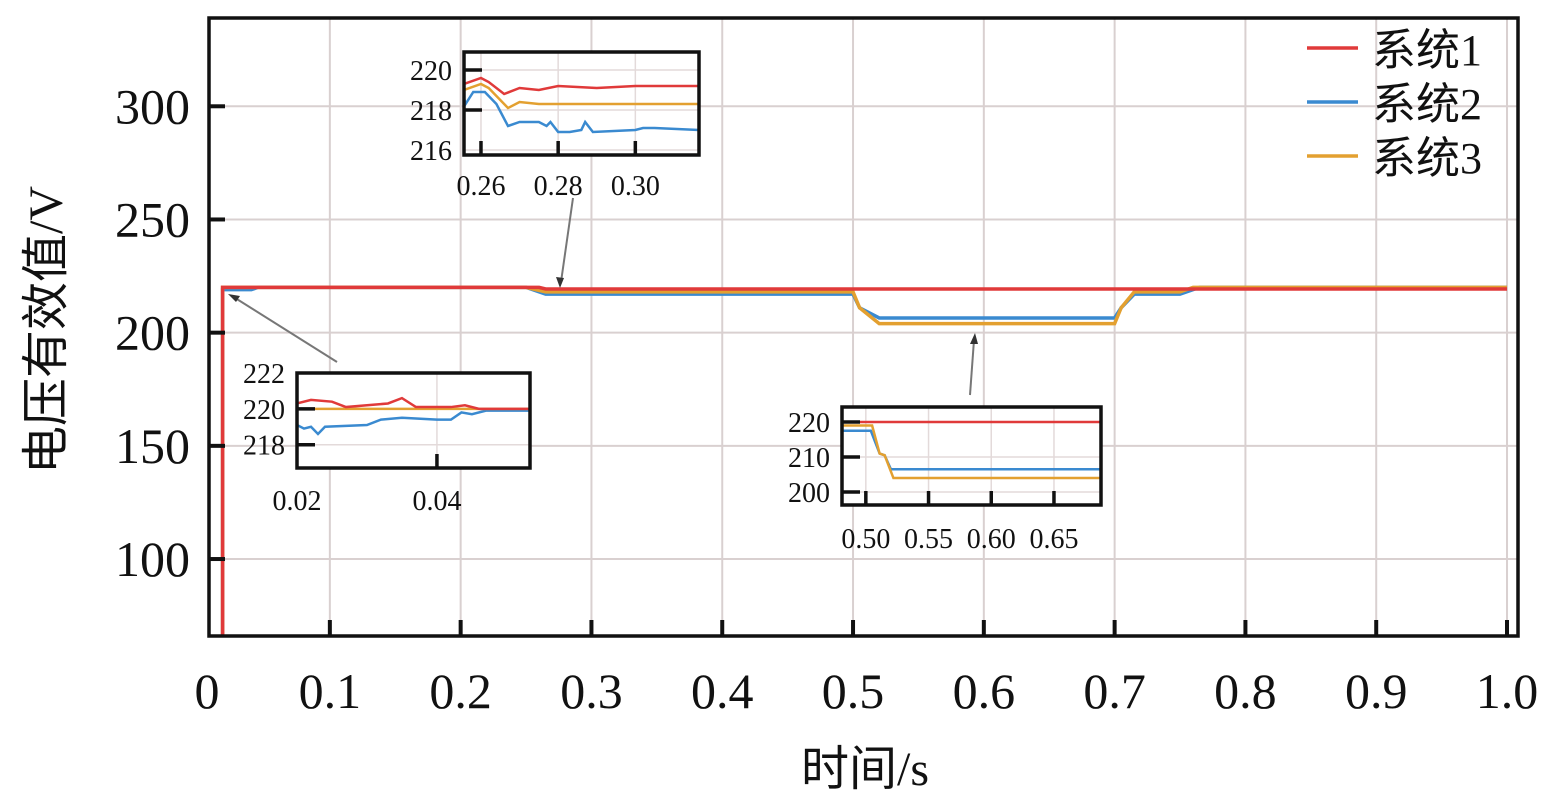 Image resolution: width=1565 pixels, height=806 pixels. Describe the element at coordinates (1245, 691) in the screenshot. I see `x-tick-label: 0.8` at that location.